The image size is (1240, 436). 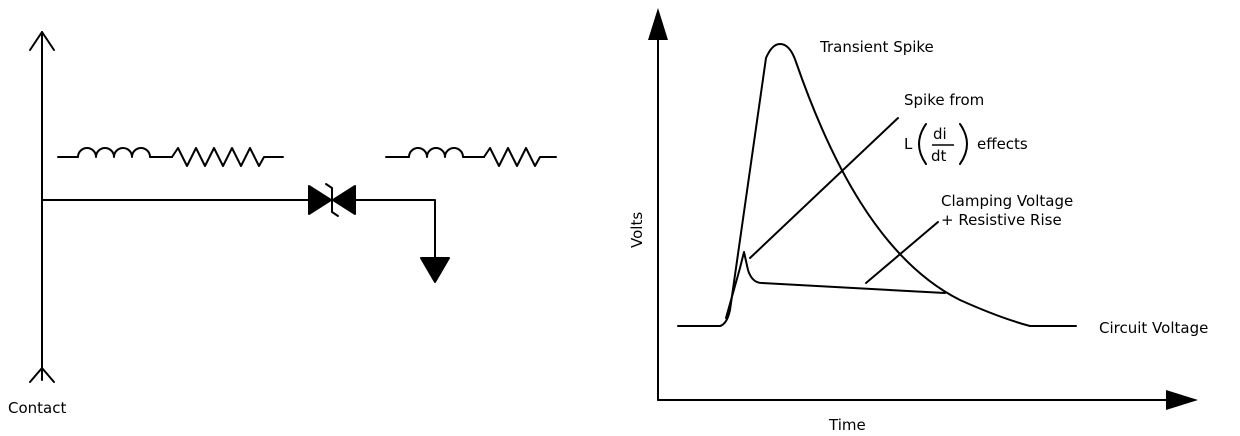 I want to click on tvs-diode-symbol, so click(x=332, y=200).